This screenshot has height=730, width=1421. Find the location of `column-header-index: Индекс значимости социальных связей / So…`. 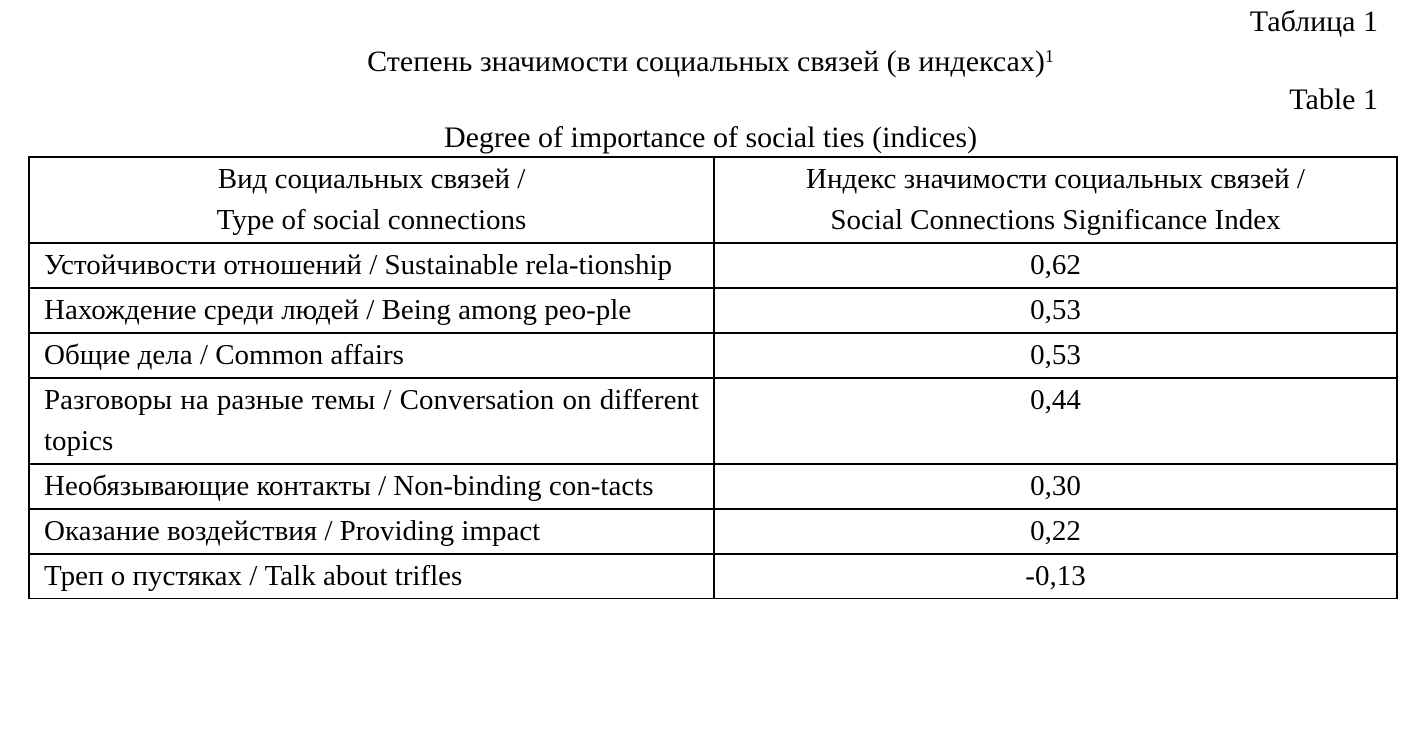

column-header-index: Индекс значимости социальных связей / So… is located at coordinates (1055, 200).